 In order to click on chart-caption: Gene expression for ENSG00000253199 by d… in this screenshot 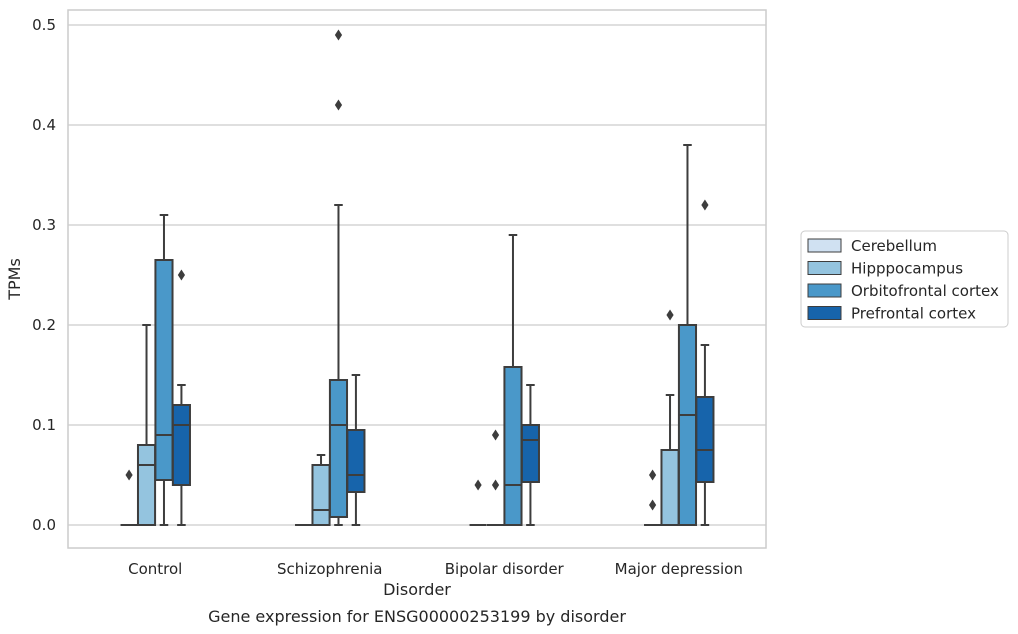, I will do `click(417, 616)`.